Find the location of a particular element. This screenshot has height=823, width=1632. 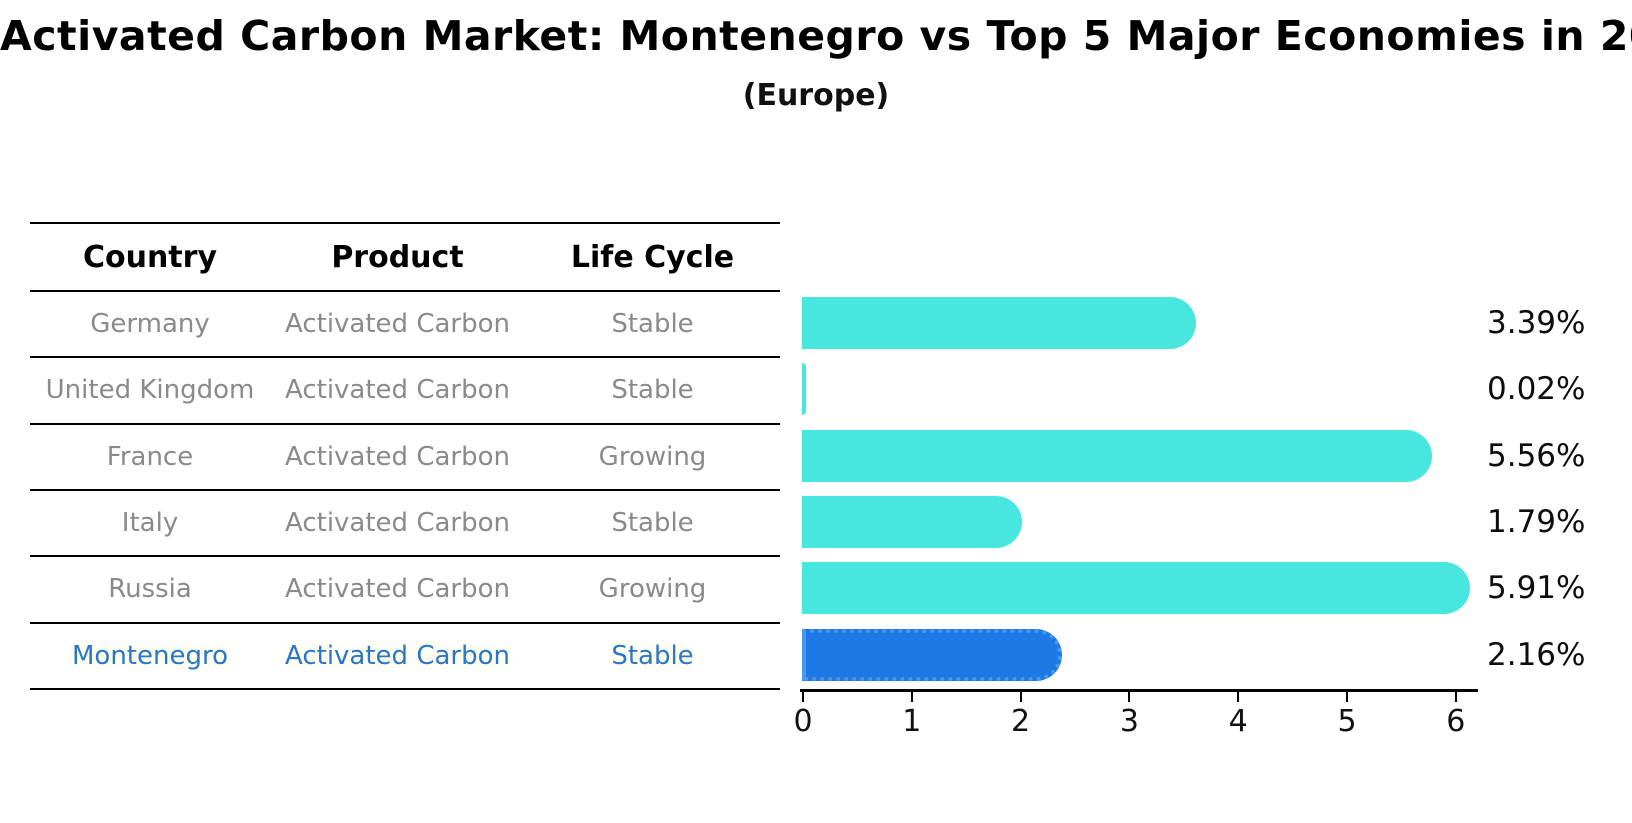

table-row-russia: Russia Activated Carbon Growing is located at coordinates (405, 590).